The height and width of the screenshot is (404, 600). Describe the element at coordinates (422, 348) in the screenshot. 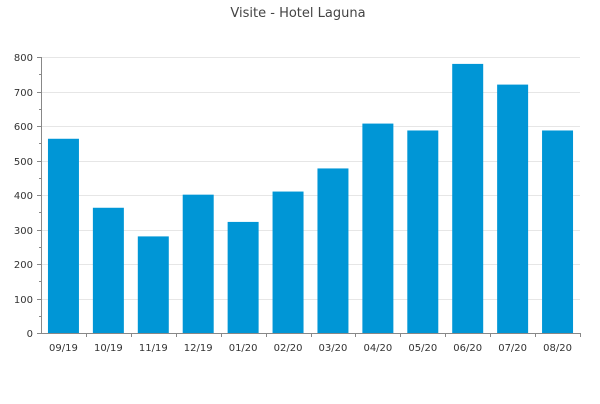

I see `x-tick-label: 05/20` at that location.